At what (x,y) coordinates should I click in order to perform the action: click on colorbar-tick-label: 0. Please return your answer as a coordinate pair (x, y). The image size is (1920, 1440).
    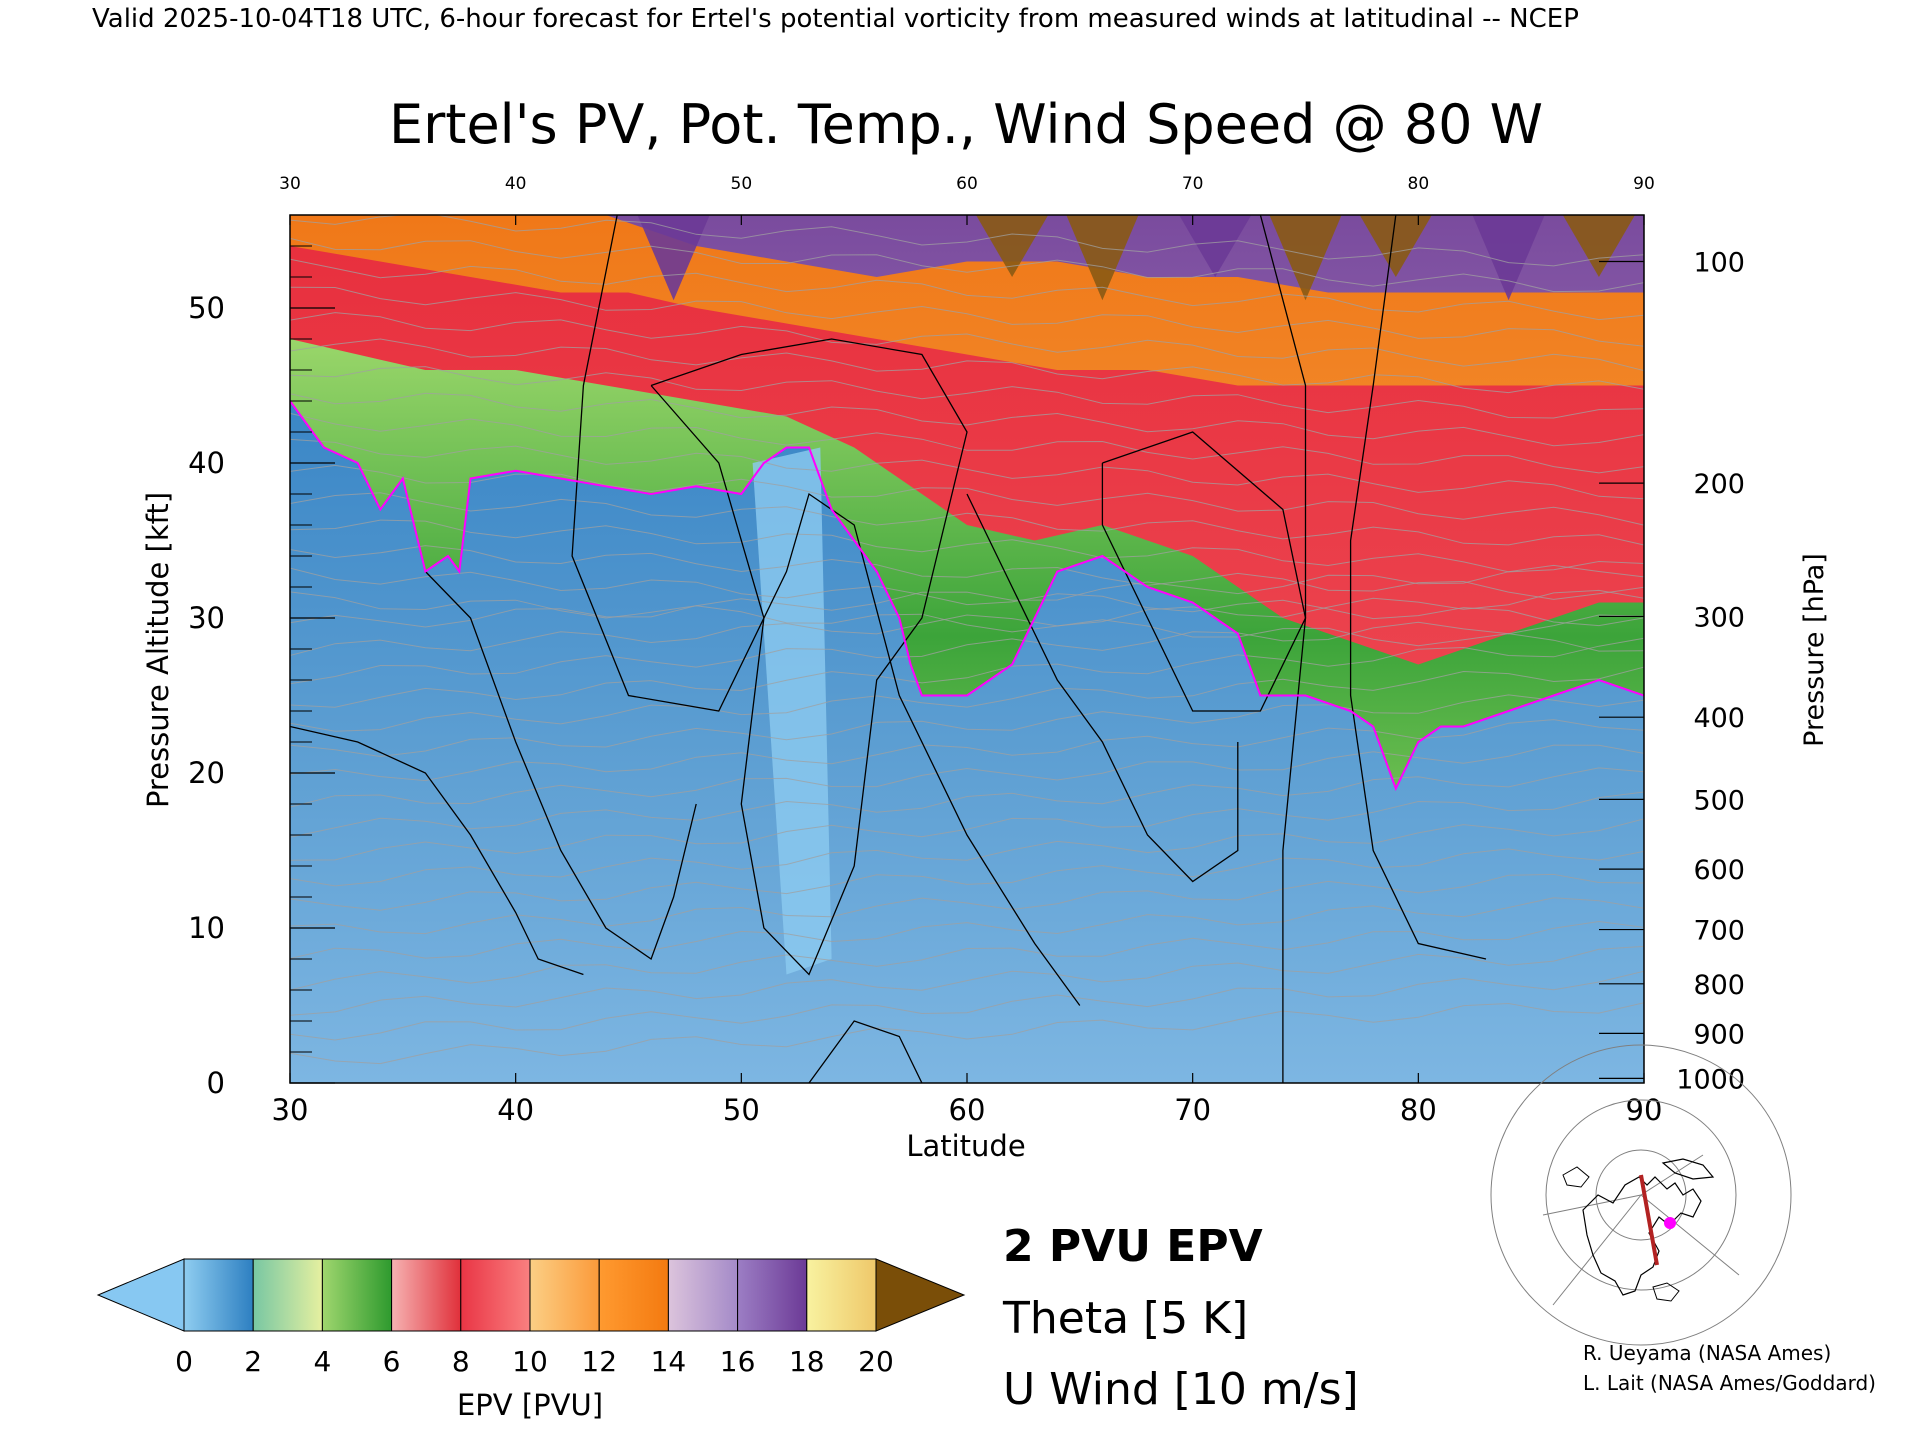
    Looking at the image, I should click on (184, 1361).